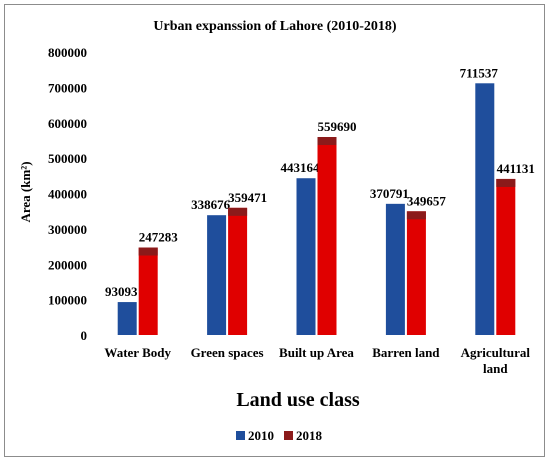 The image size is (550, 462). I want to click on y-tick-label: 400000, so click(67, 194).